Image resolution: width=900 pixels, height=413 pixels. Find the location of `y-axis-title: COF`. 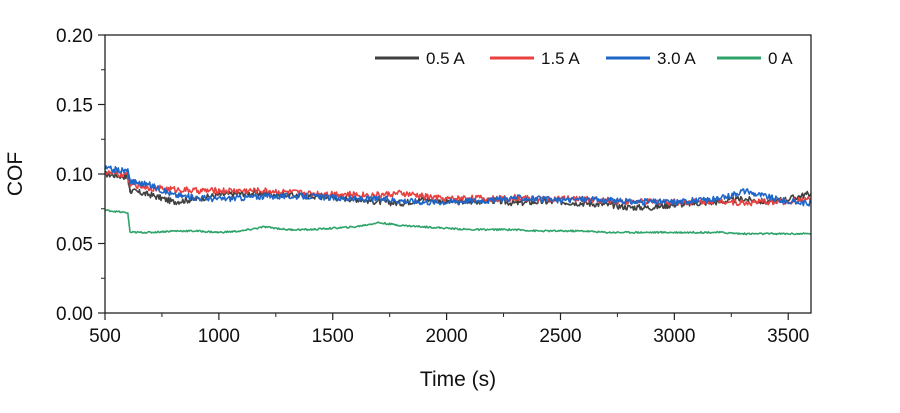

y-axis-title: COF is located at coordinates (15, 174).